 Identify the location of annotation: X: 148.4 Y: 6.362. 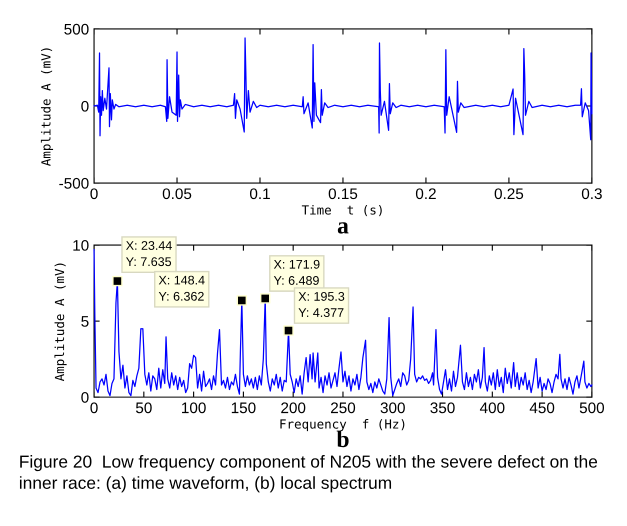
(181, 288).